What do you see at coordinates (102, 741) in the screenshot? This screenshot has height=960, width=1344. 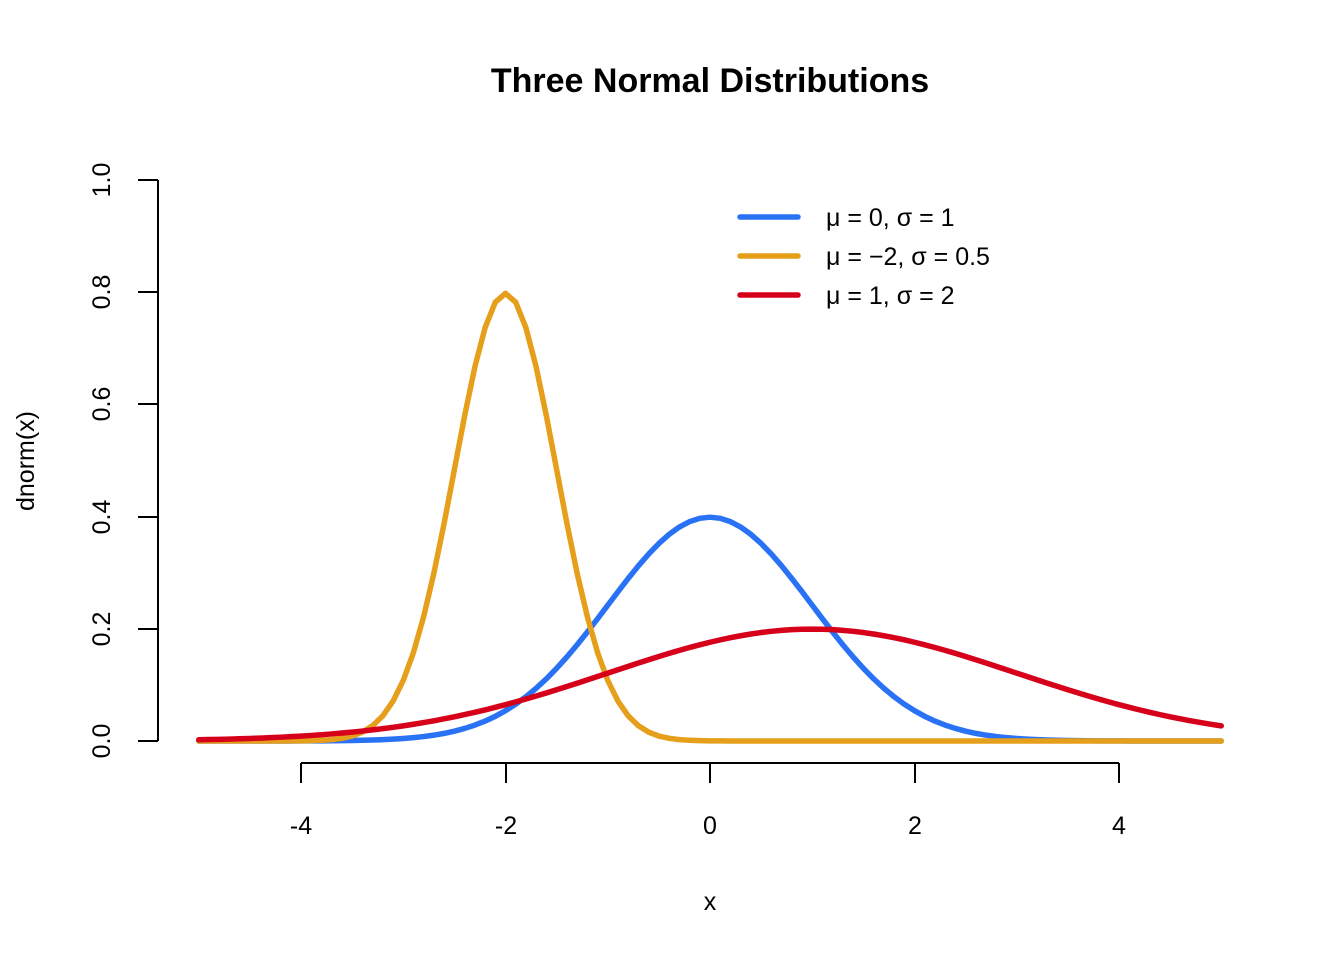 I see `y-tick-label: 0.0` at bounding box center [102, 741].